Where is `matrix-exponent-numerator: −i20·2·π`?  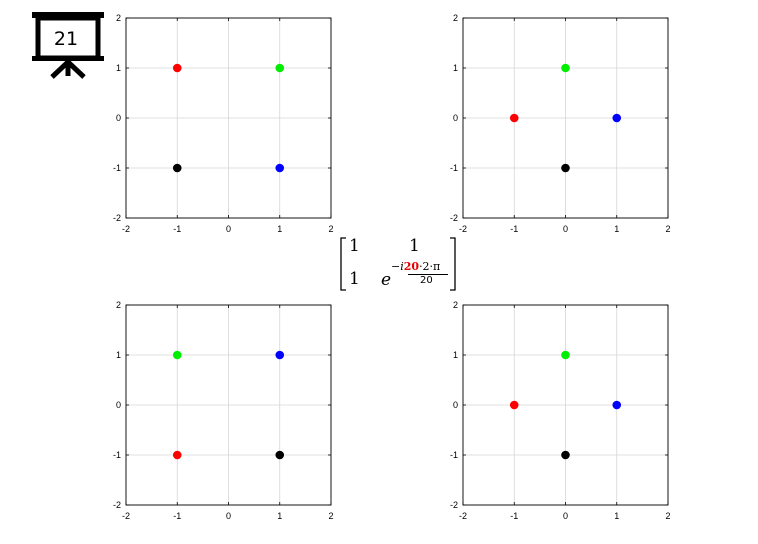 matrix-exponent-numerator: −i20·2·π is located at coordinates (415, 266).